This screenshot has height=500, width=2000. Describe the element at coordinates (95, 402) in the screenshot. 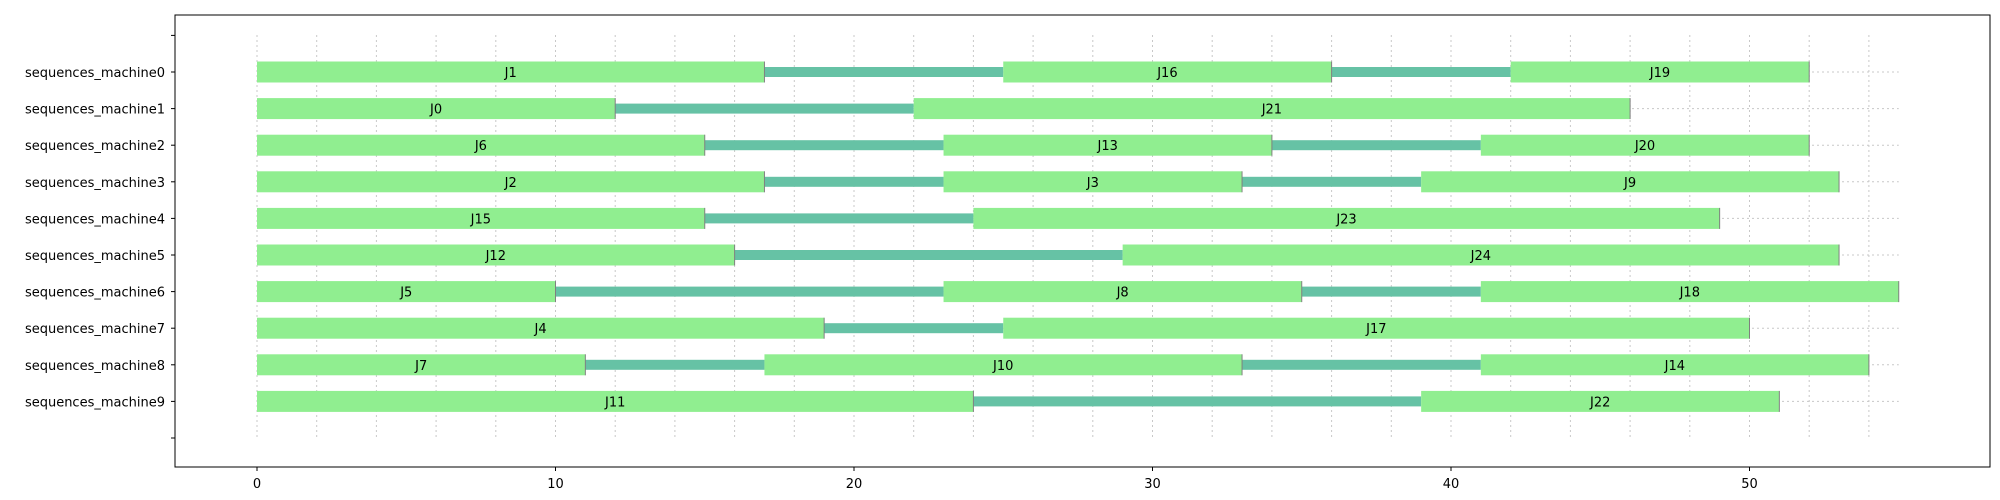

I see `y-tick-label: sequences_machine9` at that location.